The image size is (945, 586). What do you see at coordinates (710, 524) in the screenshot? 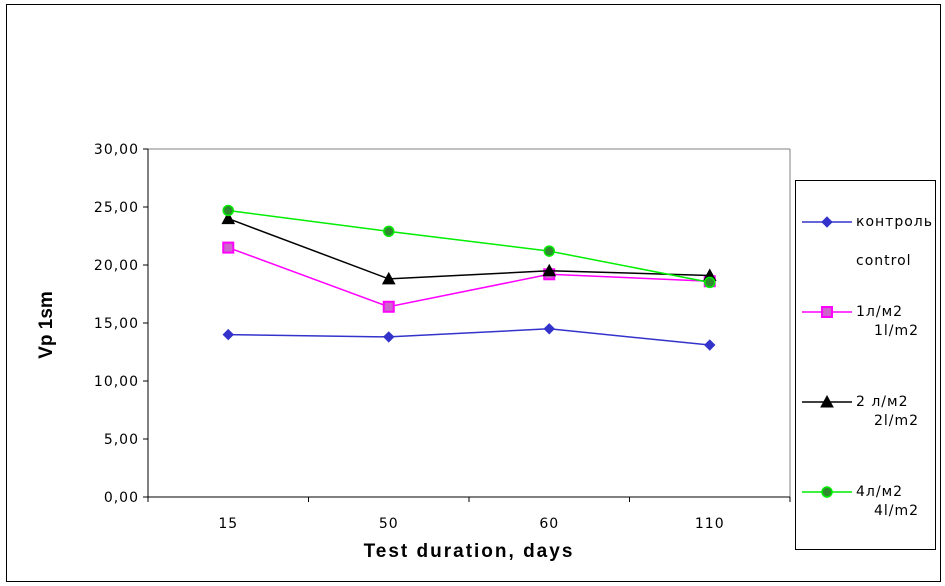
I see `x-tick-label: 110` at bounding box center [710, 524].